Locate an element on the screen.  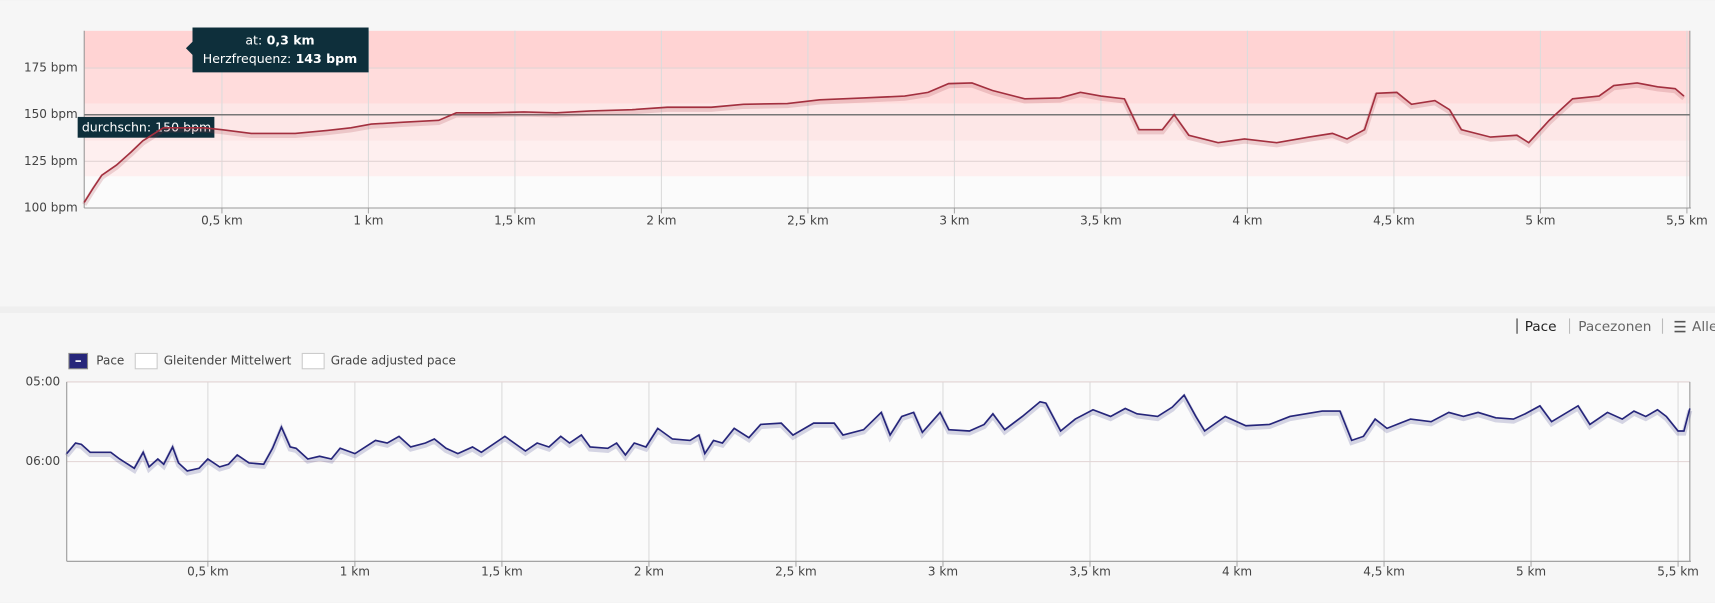
legend-label: Grade adjusted pace is located at coordinates (393, 361).